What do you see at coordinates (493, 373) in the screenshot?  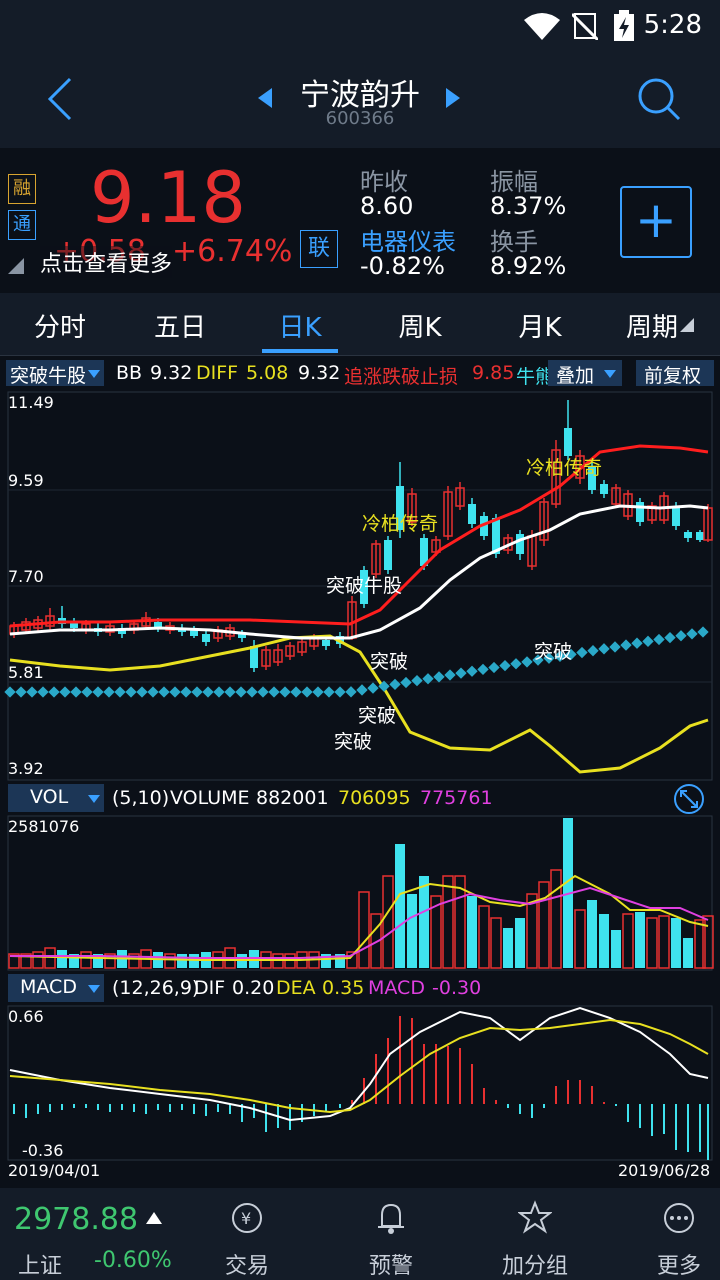 I see `stop-loss-value: 9.85` at bounding box center [493, 373].